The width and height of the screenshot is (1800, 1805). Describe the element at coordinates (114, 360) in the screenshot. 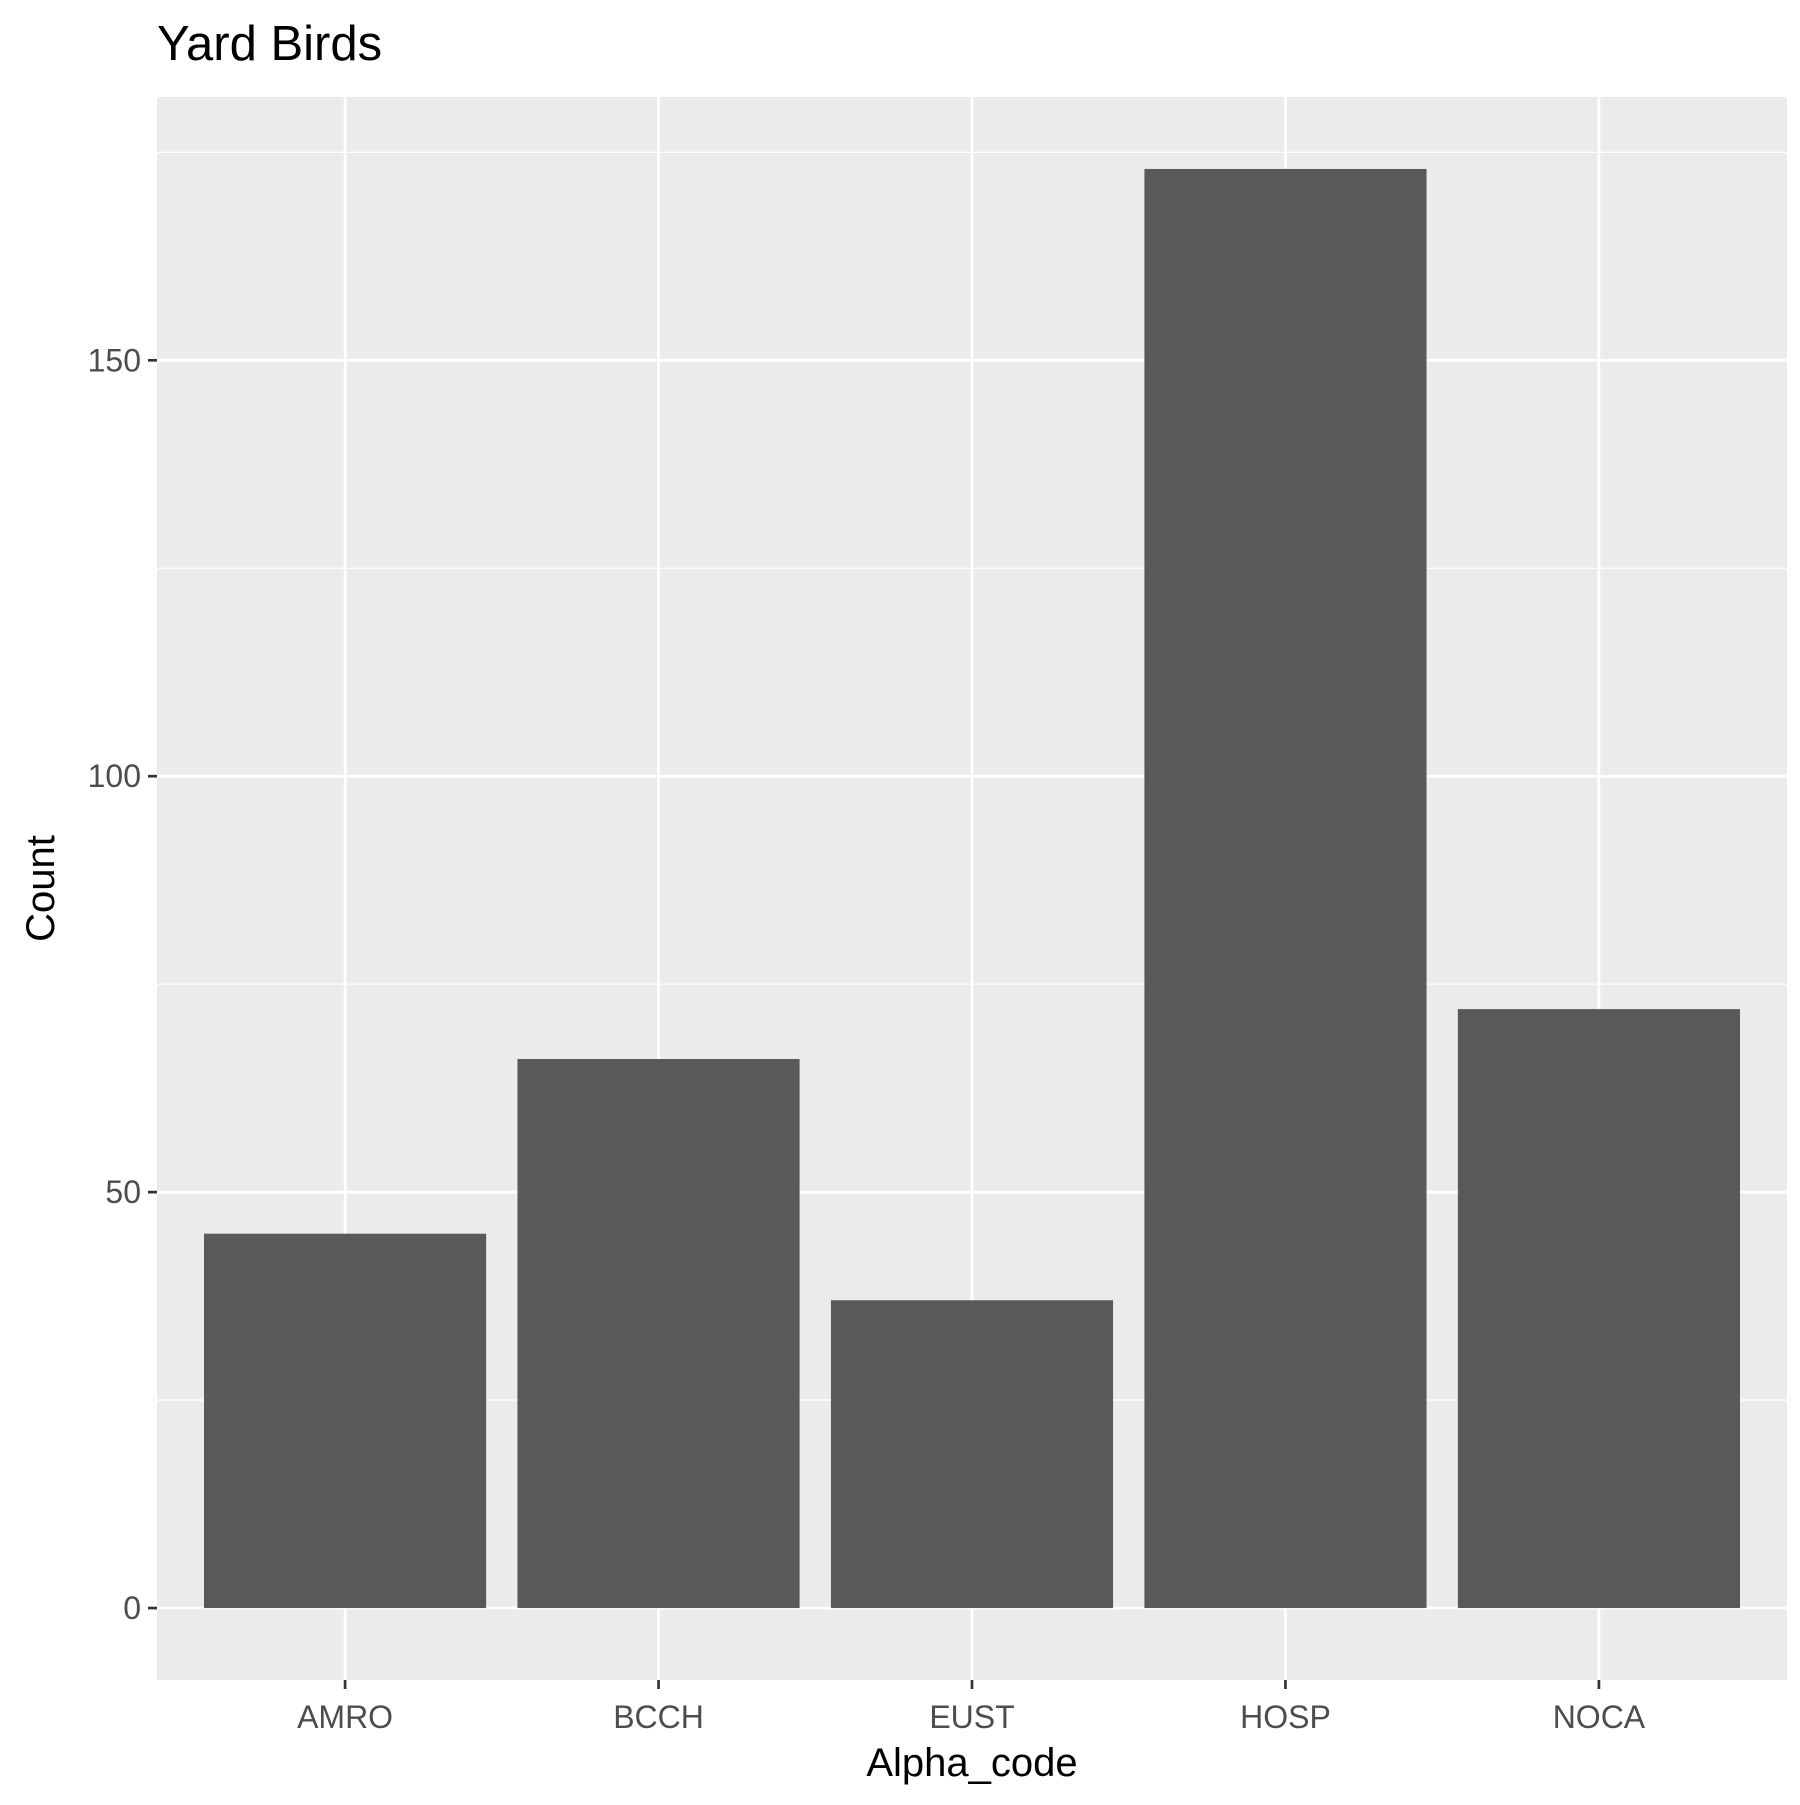

I see `y-tick-label: 150` at that location.